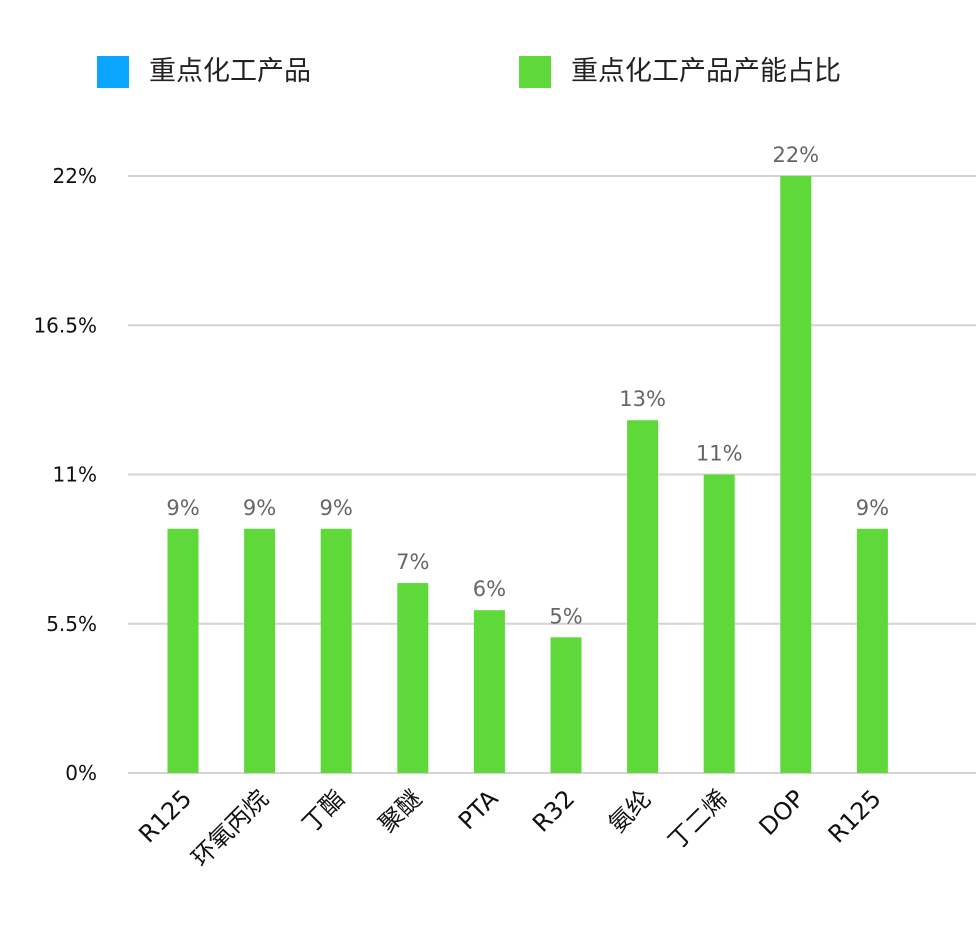 The width and height of the screenshot is (976, 944). I want to click on y-tick-label: 16.5%, so click(65, 325).